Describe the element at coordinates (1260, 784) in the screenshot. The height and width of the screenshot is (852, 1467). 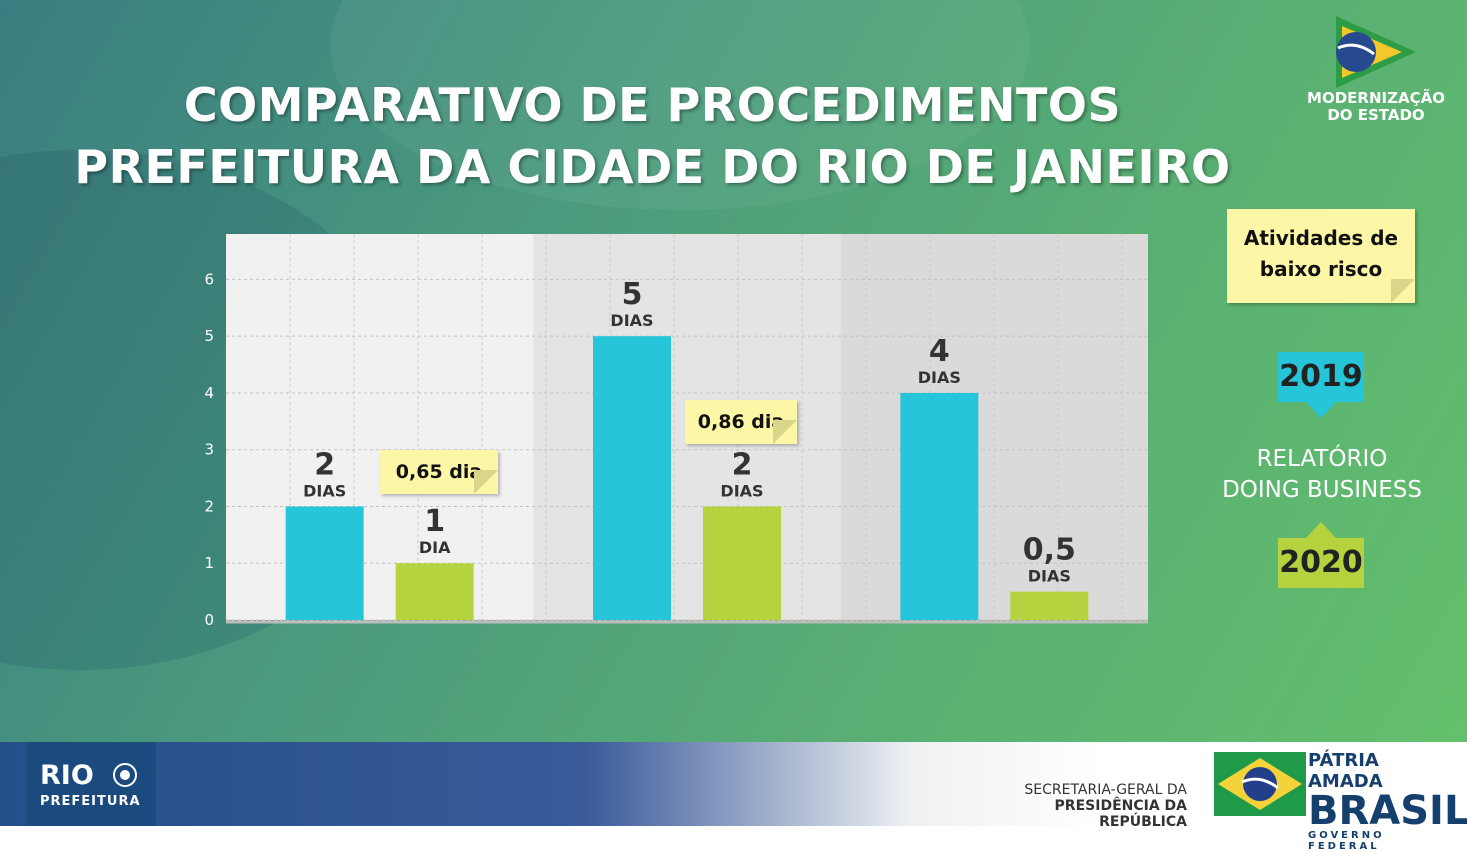
I see `brasil-flag-icon` at that location.